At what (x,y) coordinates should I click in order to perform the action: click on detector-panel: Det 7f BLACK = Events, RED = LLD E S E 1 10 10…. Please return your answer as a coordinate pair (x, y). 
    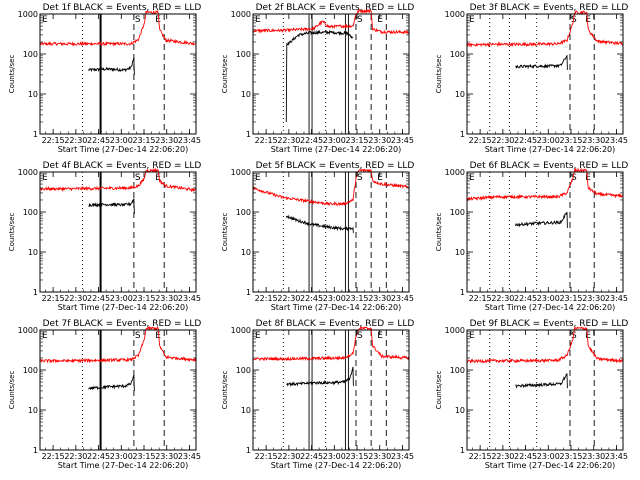
    Looking at the image, I should click on (104, 394).